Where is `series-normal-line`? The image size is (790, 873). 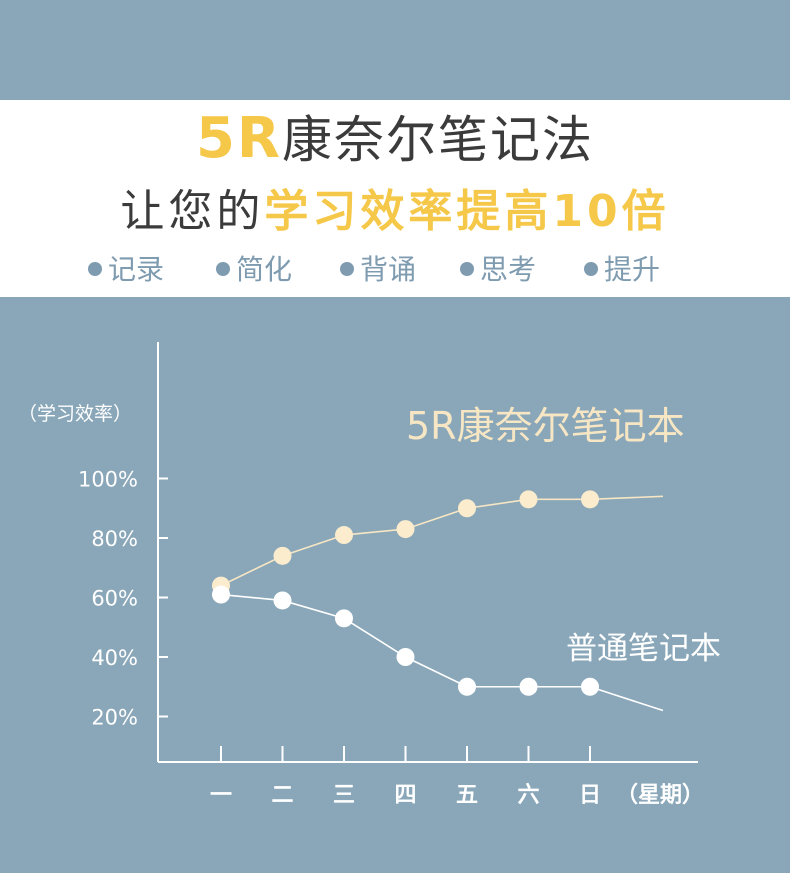 series-normal-line is located at coordinates (442, 652).